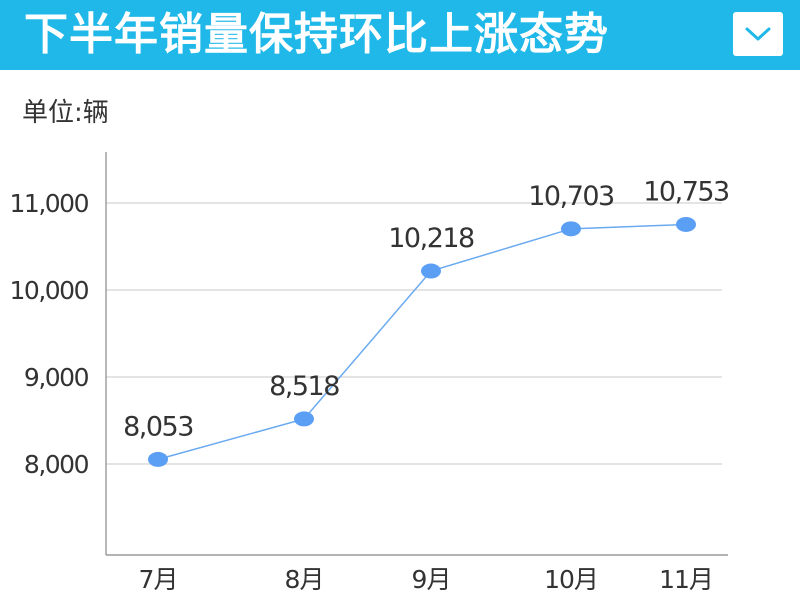 This screenshot has width=800, height=600. Describe the element at coordinates (431, 238) in the screenshot. I see `data-label: 10,218` at that location.